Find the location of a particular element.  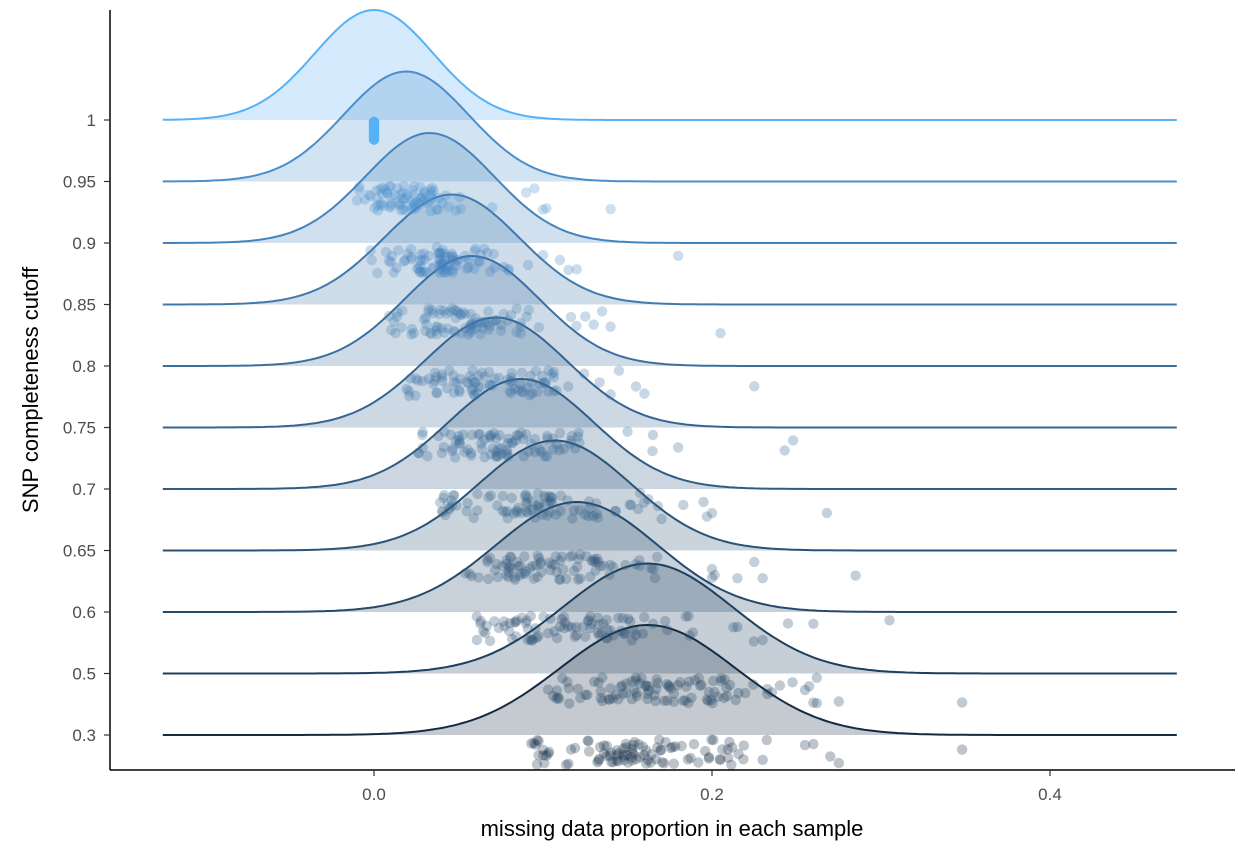

ridge-fill-0.95 is located at coordinates (669, 126).